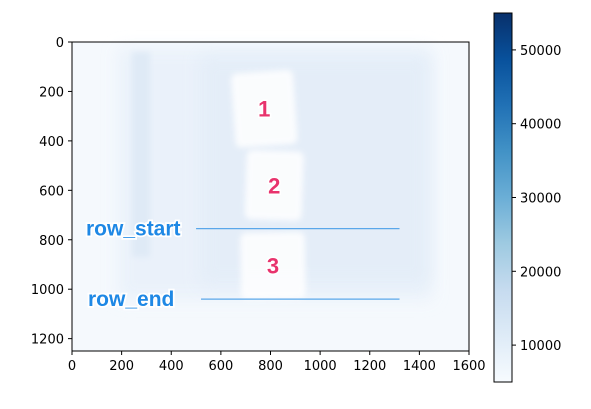  What do you see at coordinates (47, 340) in the screenshot?
I see `y-tick-label: 1200` at bounding box center [47, 340].